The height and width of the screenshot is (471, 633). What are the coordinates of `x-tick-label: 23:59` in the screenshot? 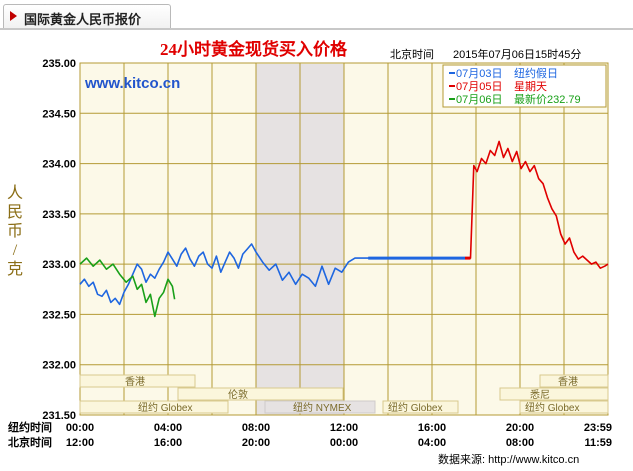 It's located at (598, 428).